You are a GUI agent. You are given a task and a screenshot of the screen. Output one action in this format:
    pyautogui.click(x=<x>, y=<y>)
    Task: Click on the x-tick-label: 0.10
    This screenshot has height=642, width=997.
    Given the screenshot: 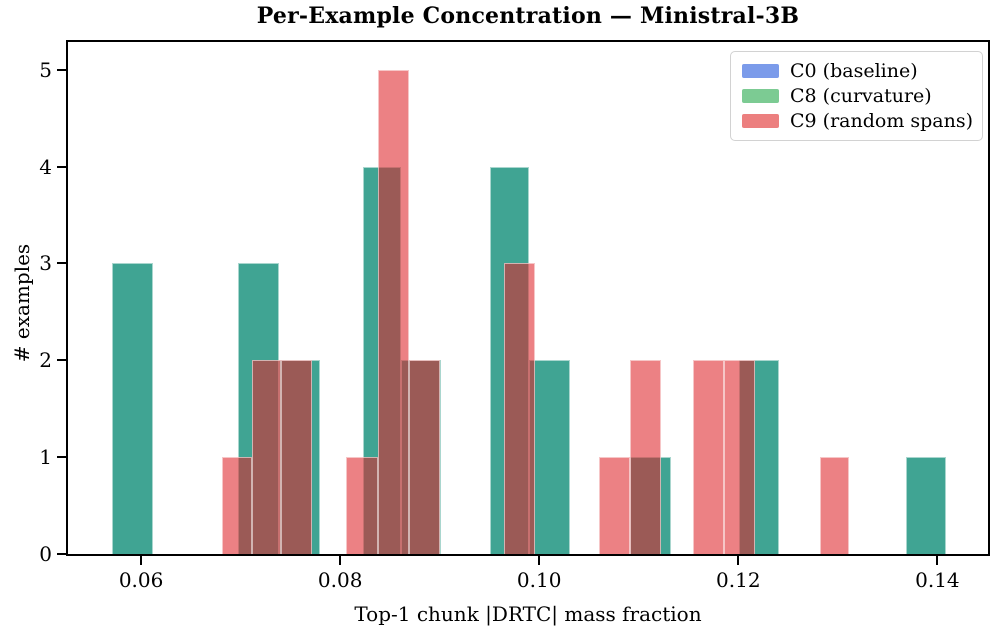 What is the action you would take?
    pyautogui.click(x=539, y=580)
    